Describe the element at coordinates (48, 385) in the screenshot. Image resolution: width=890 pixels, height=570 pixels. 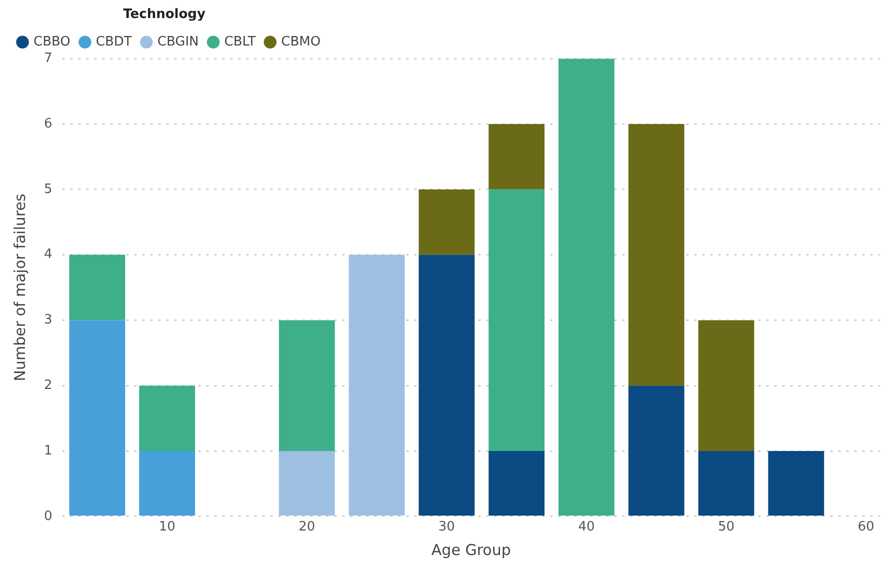
I see `y-tick-label: 2` at that location.